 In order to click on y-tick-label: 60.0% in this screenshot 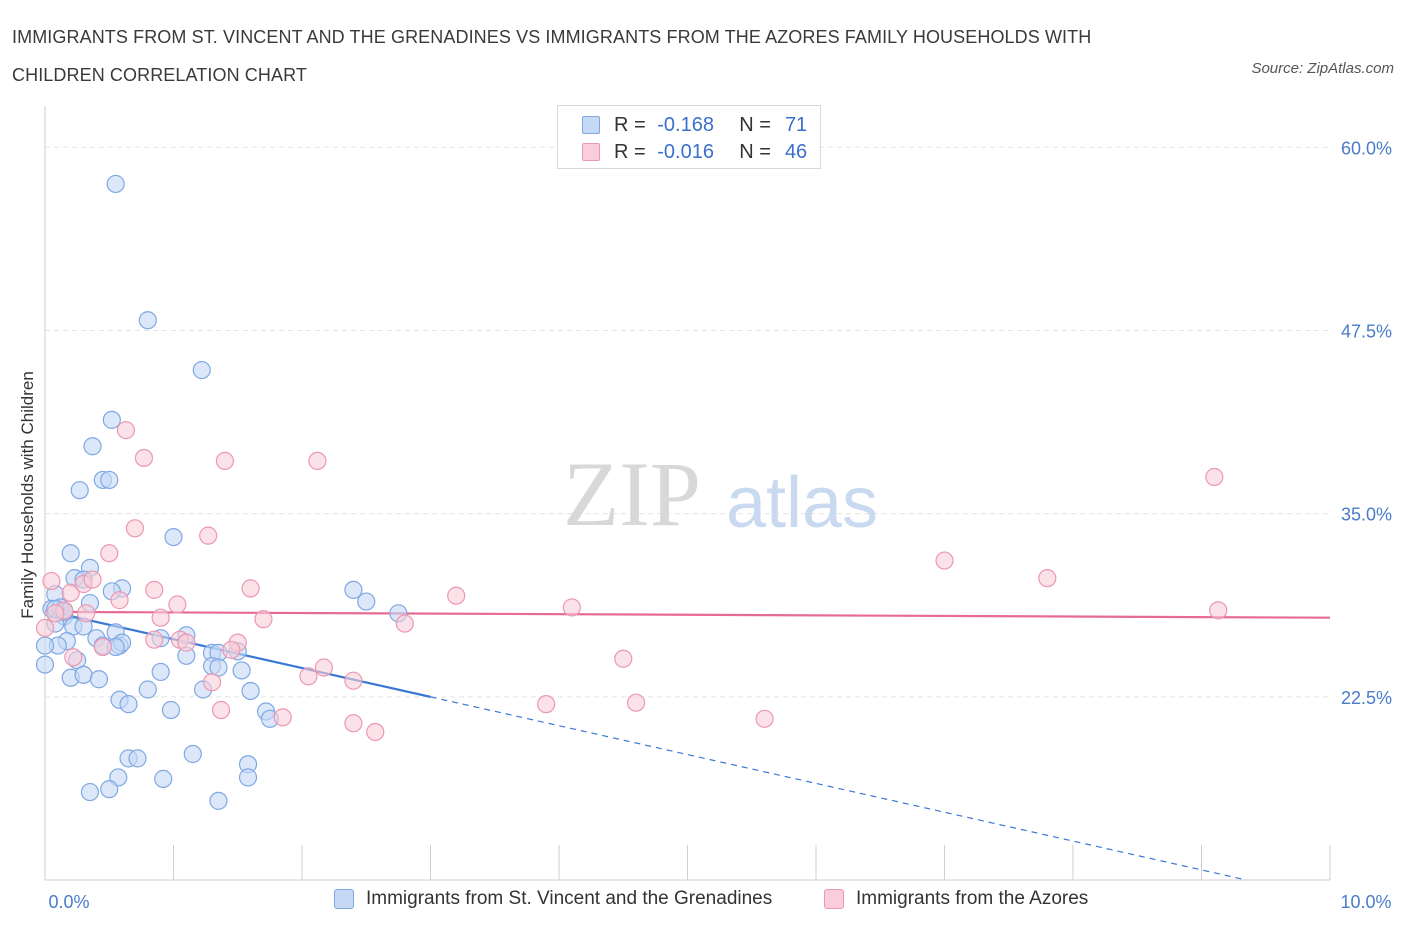, I will do `click(1366, 148)`.